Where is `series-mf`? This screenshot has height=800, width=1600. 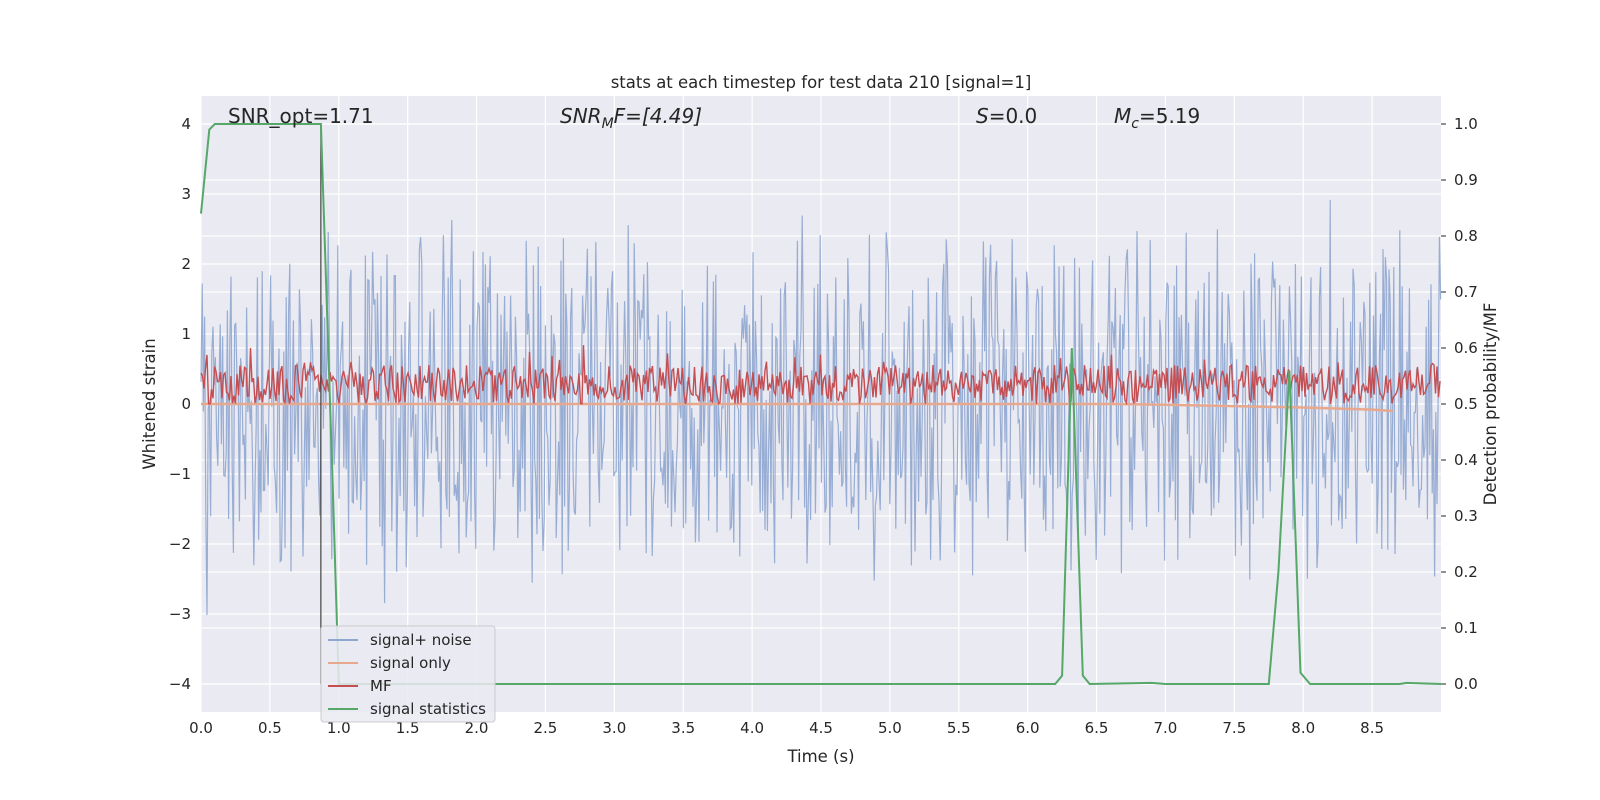 series-mf is located at coordinates (820, 375).